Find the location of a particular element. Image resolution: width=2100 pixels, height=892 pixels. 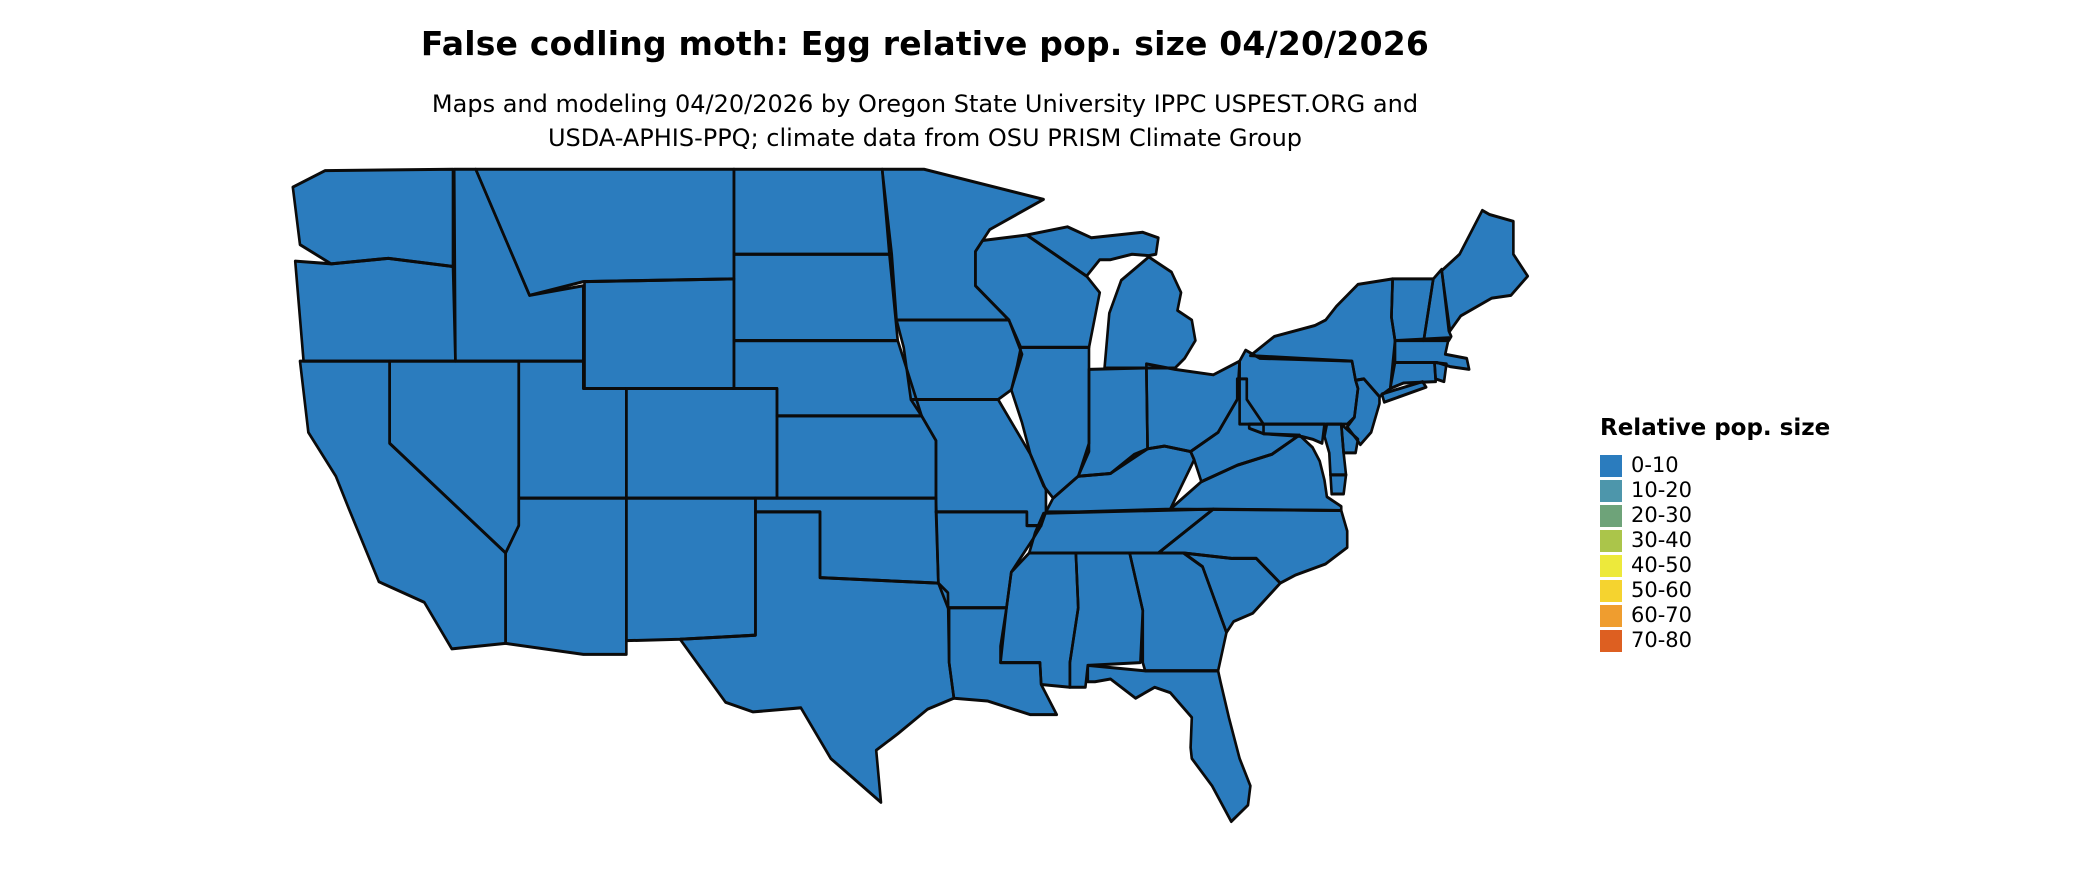

state-oh is located at coordinates (1193, 406).